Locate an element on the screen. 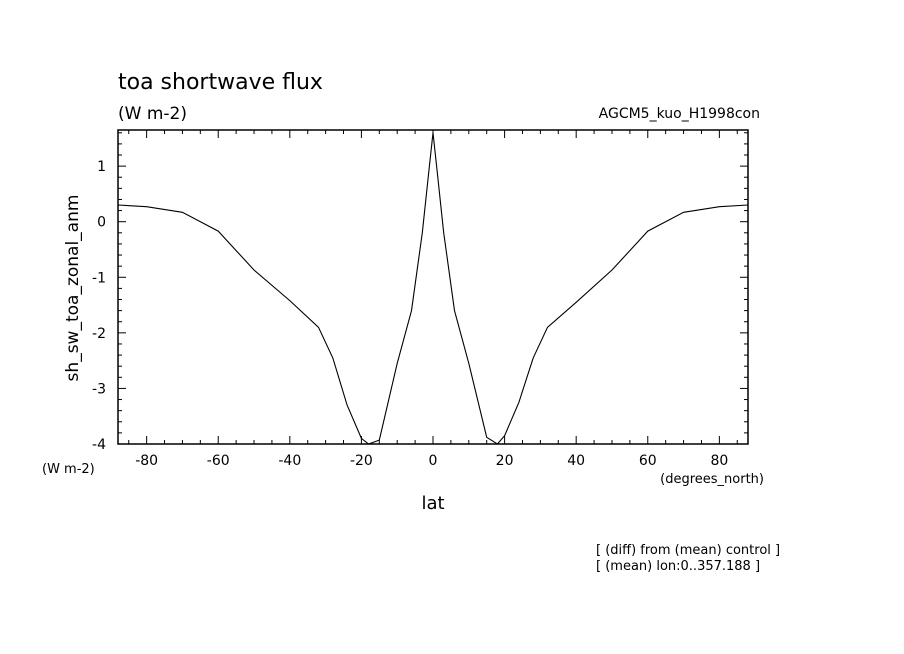  y-tick-label: 1 is located at coordinates (101, 167).